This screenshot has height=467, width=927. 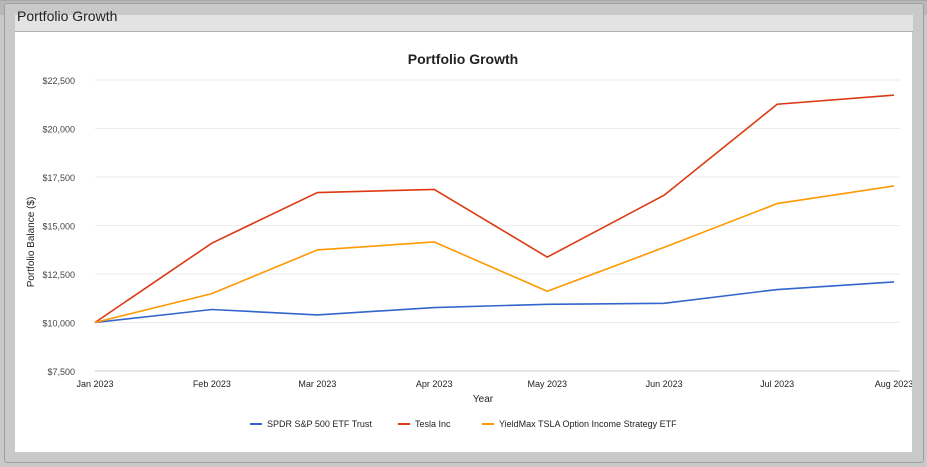 What do you see at coordinates (94, 384) in the screenshot?
I see `x-tick-label: Jan 2023` at bounding box center [94, 384].